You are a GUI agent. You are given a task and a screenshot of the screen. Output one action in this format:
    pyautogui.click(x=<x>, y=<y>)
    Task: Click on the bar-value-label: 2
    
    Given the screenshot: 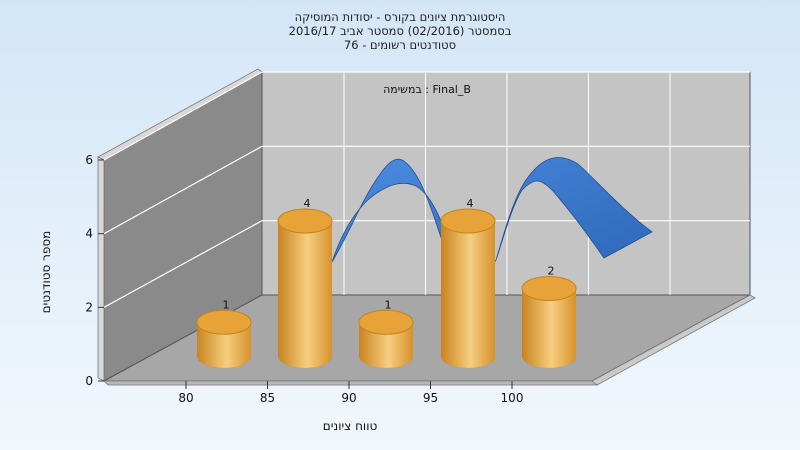 What is the action you would take?
    pyautogui.click(x=551, y=271)
    